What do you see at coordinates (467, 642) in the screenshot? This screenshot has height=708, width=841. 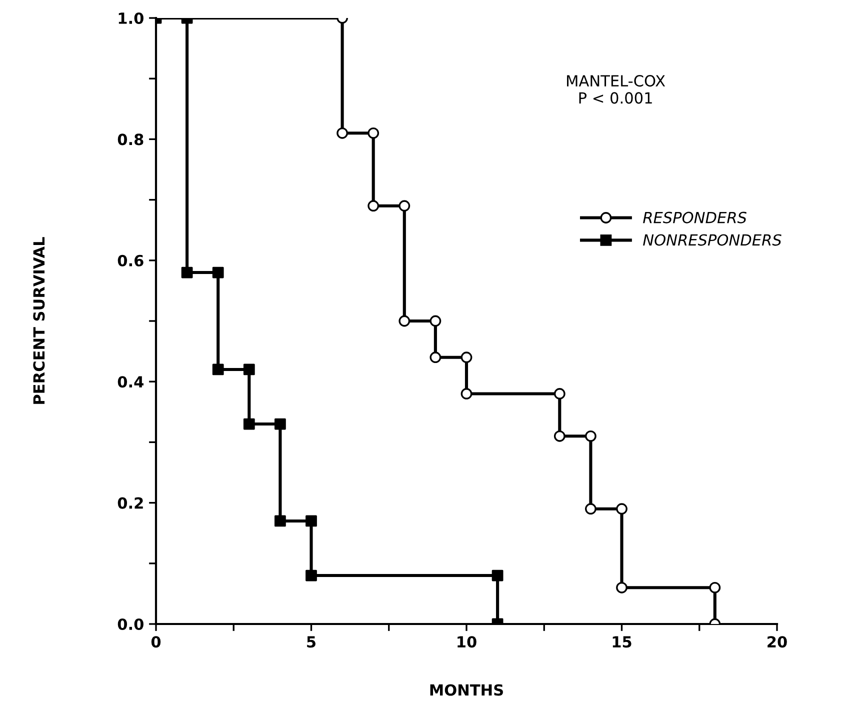 I see `x-tick-label: 10` at bounding box center [467, 642].